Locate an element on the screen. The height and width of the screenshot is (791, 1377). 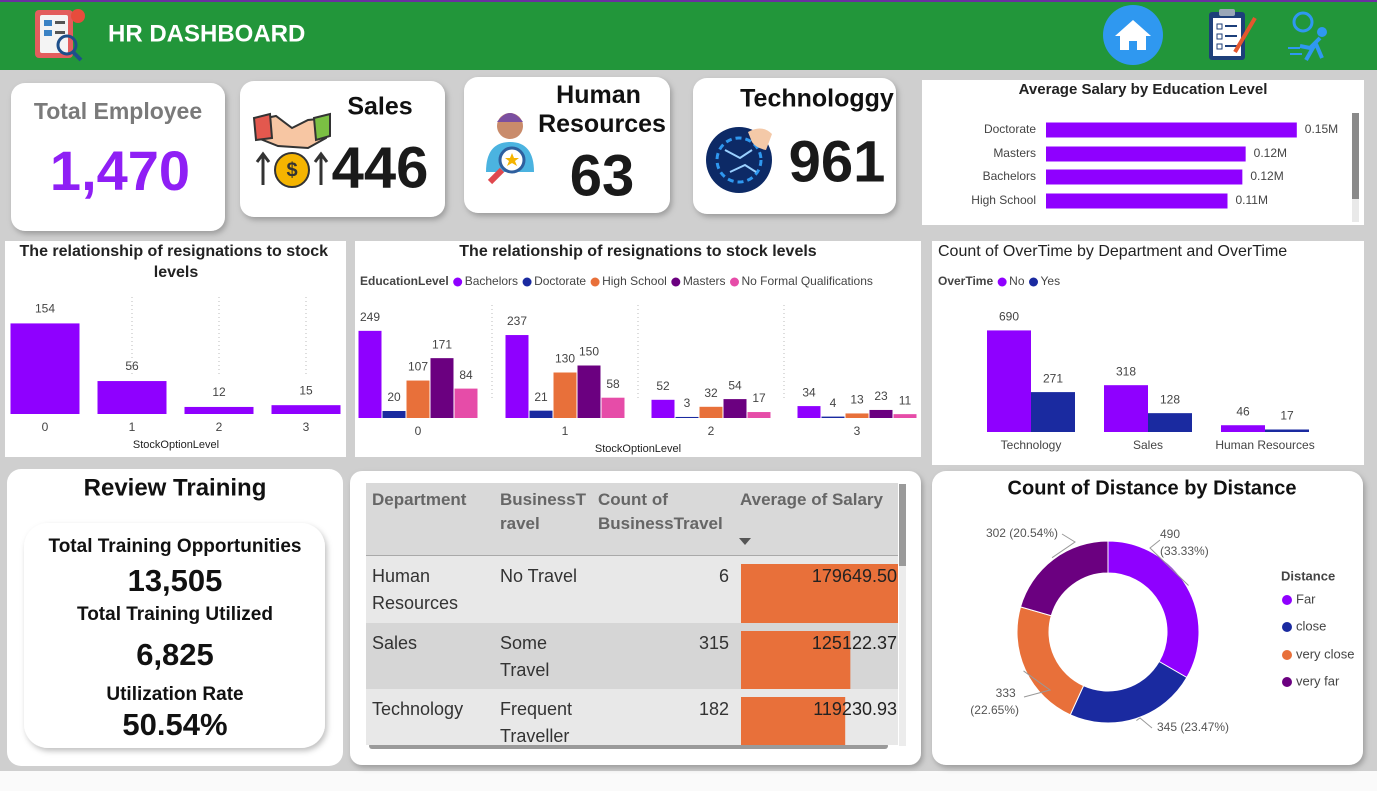
category-label: Masters is located at coordinates (1014, 153).